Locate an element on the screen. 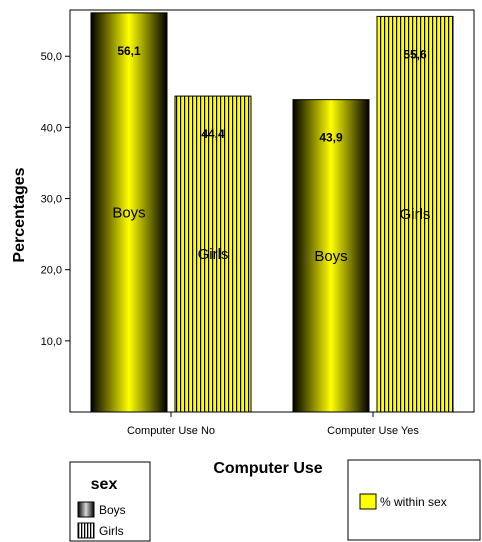 The height and width of the screenshot is (542, 482). x-axis-title: Computer Use is located at coordinates (267, 468).